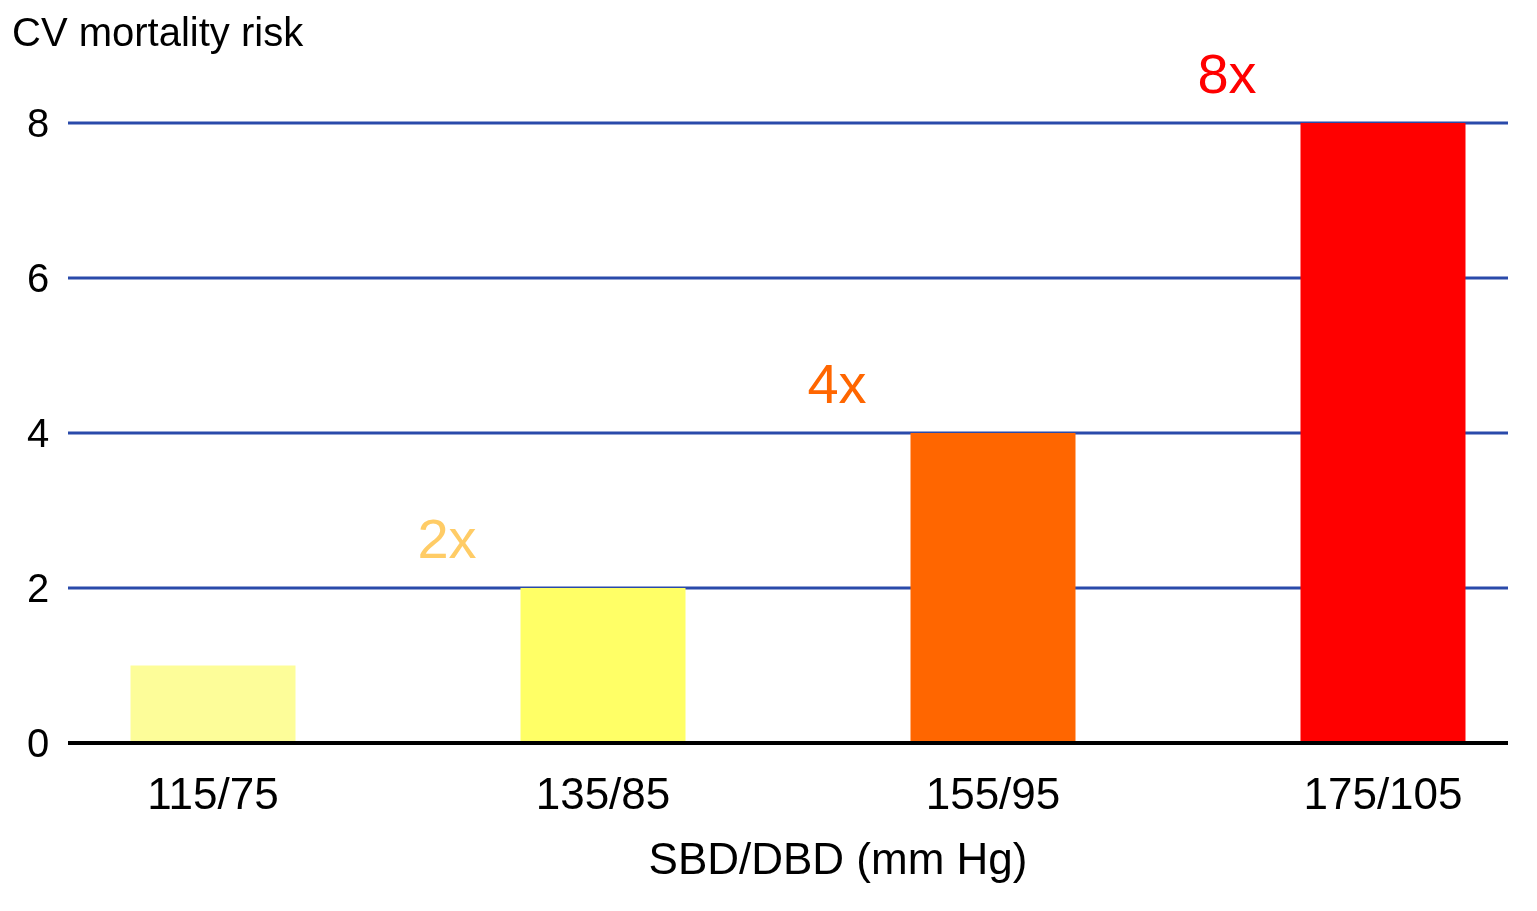  I want to click on annotation: 4x, so click(837, 383).